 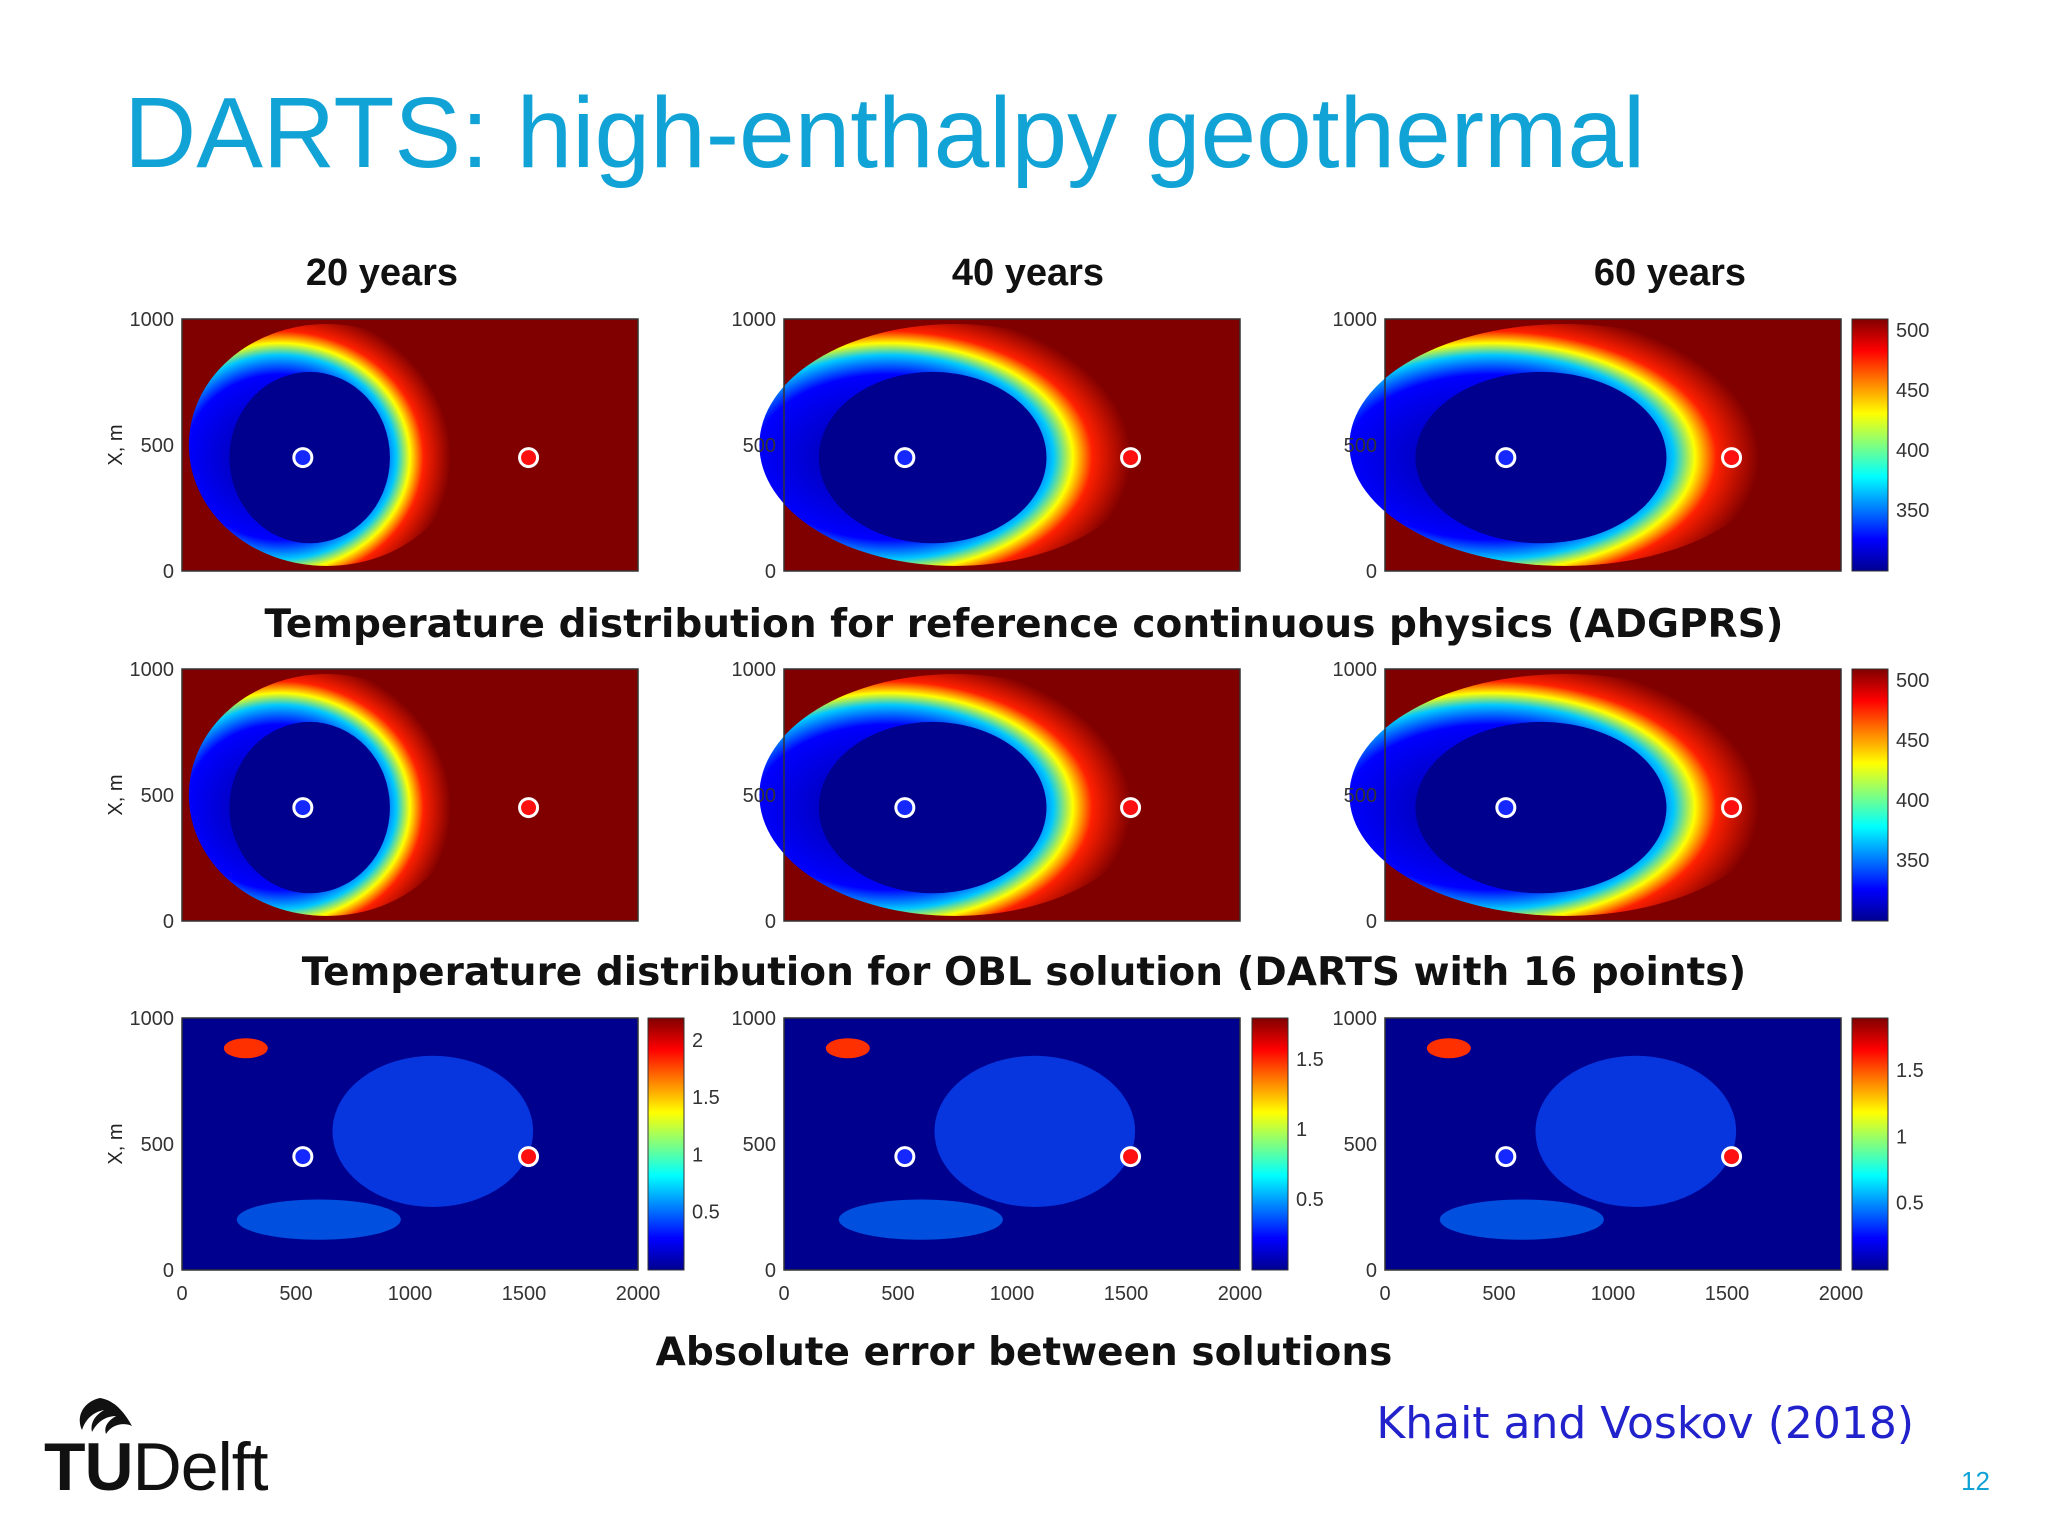 What do you see at coordinates (986, 446) in the screenshot?
I see `heatmap-panel-row1-40-years: 0 500 1000` at bounding box center [986, 446].